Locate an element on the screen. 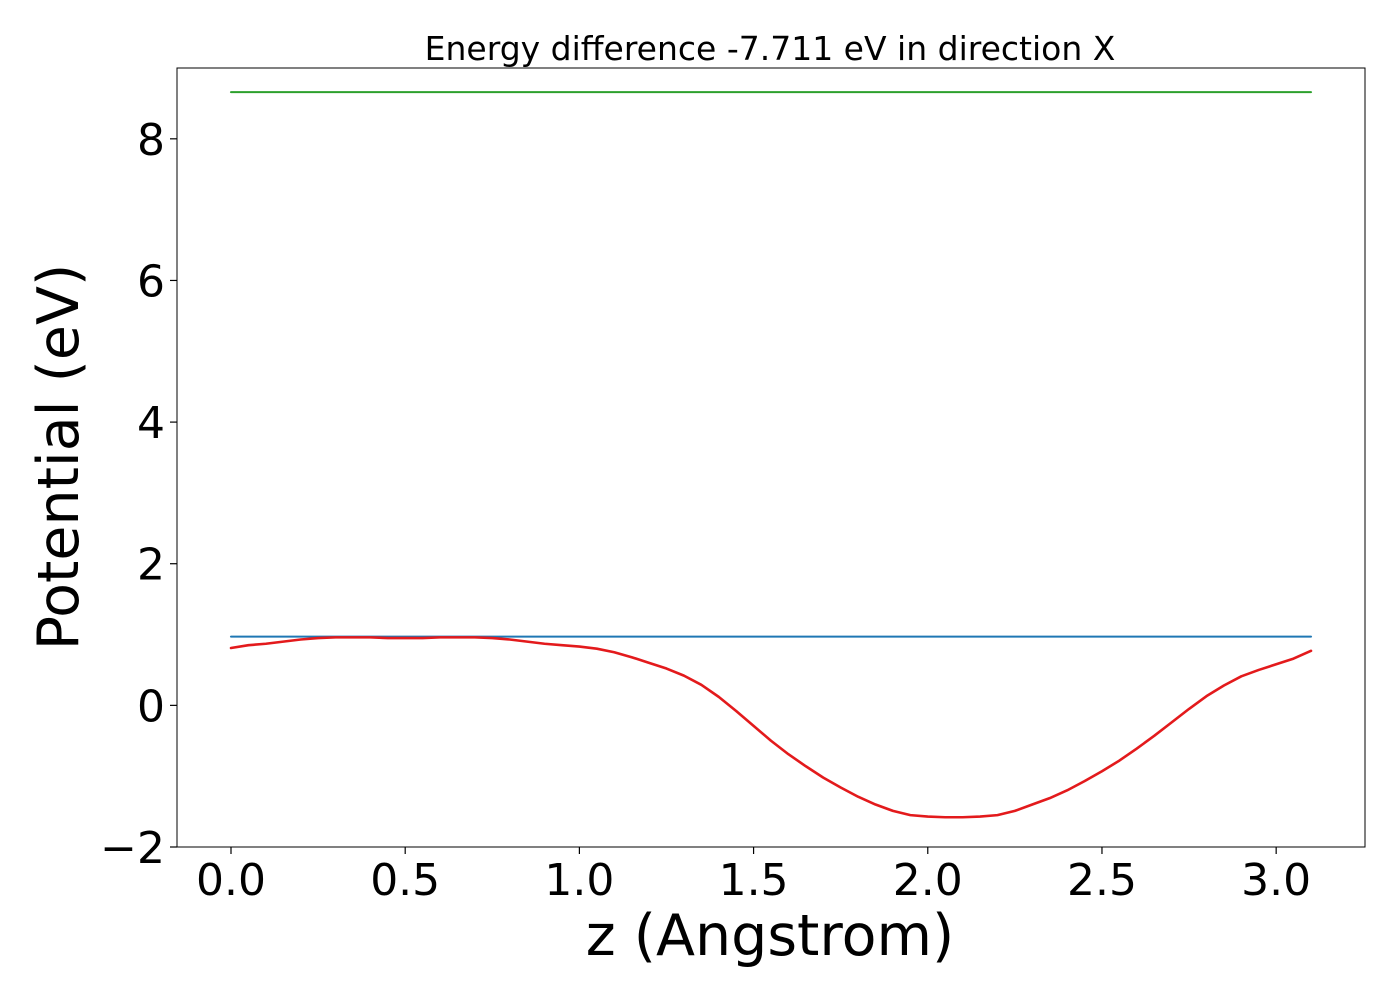  x-axis-ticks: 0.0 0.5 1.0 1.5 2.0 2.5 3.0 is located at coordinates (753, 876).